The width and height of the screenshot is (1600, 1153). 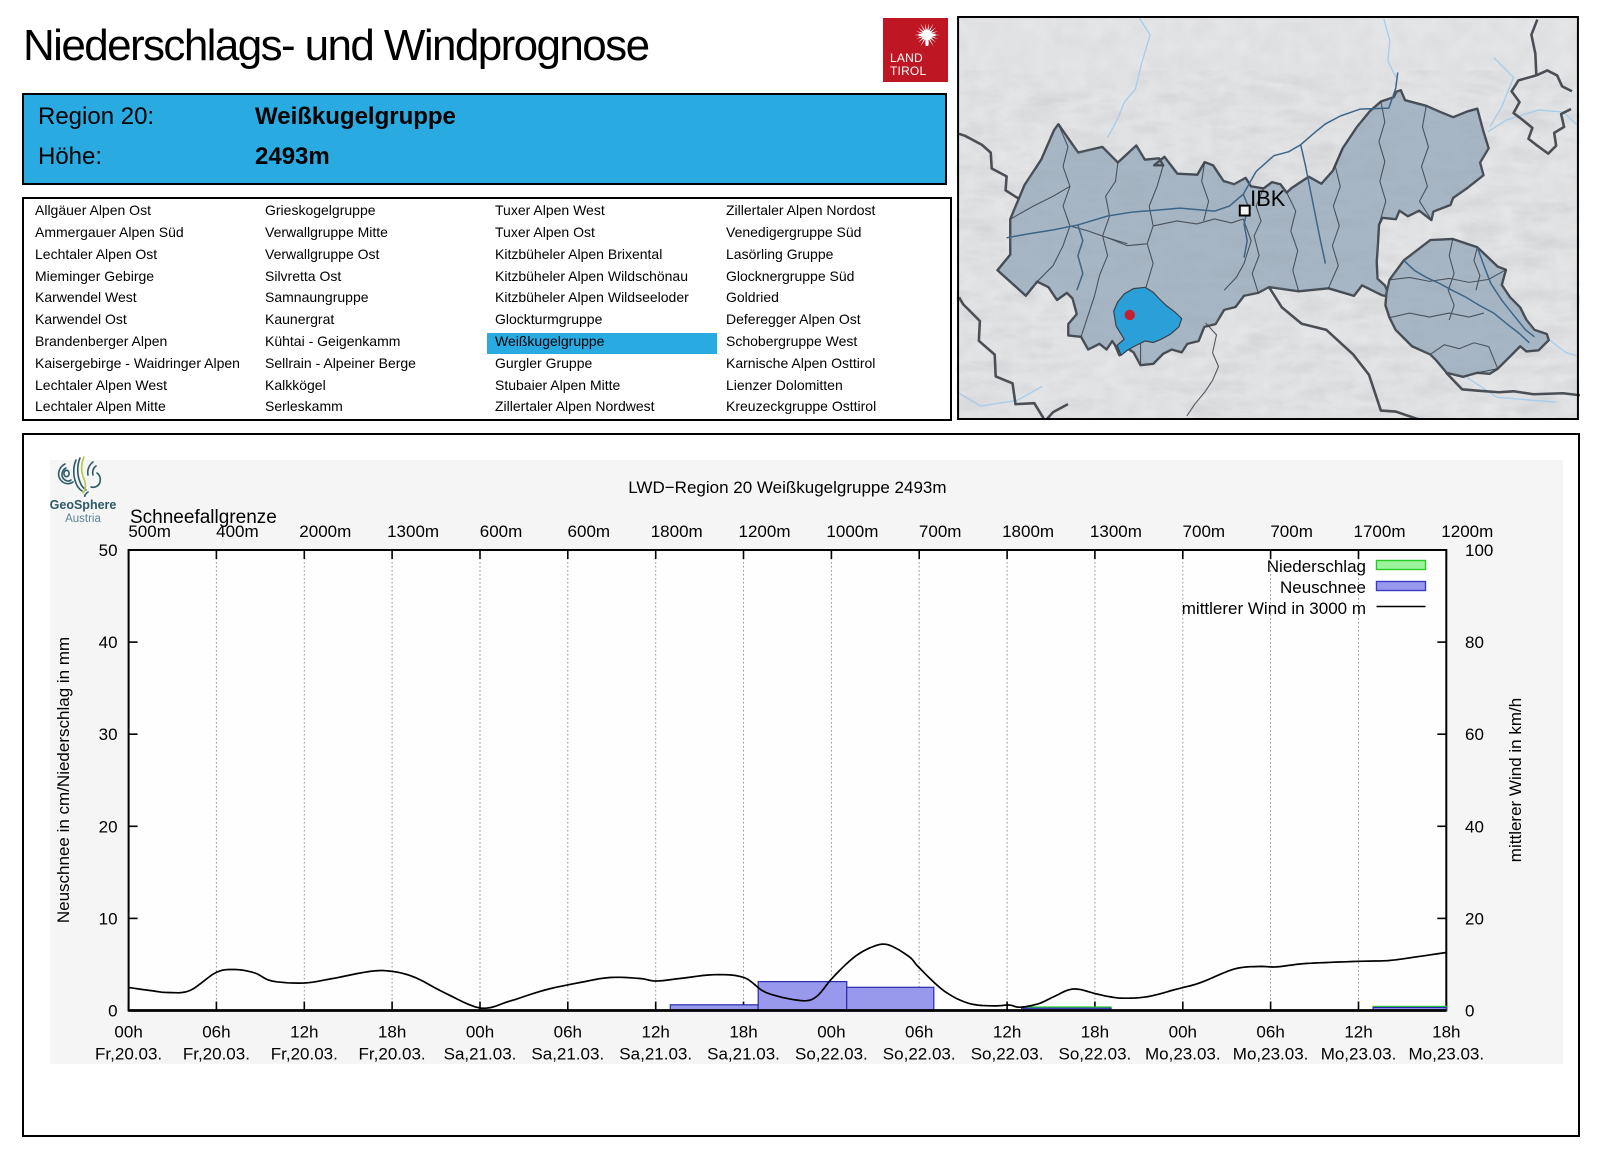 I want to click on svg-text: 2000m, so click(x=325, y=531).